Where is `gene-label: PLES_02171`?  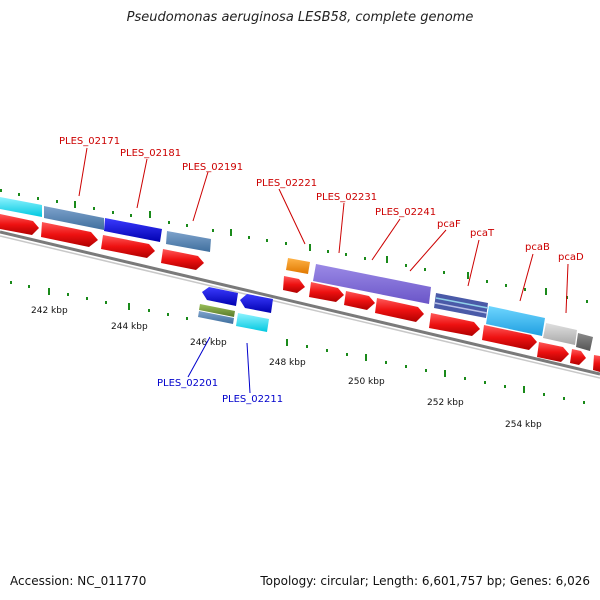 gene-label: PLES_02171 is located at coordinates (89, 141).